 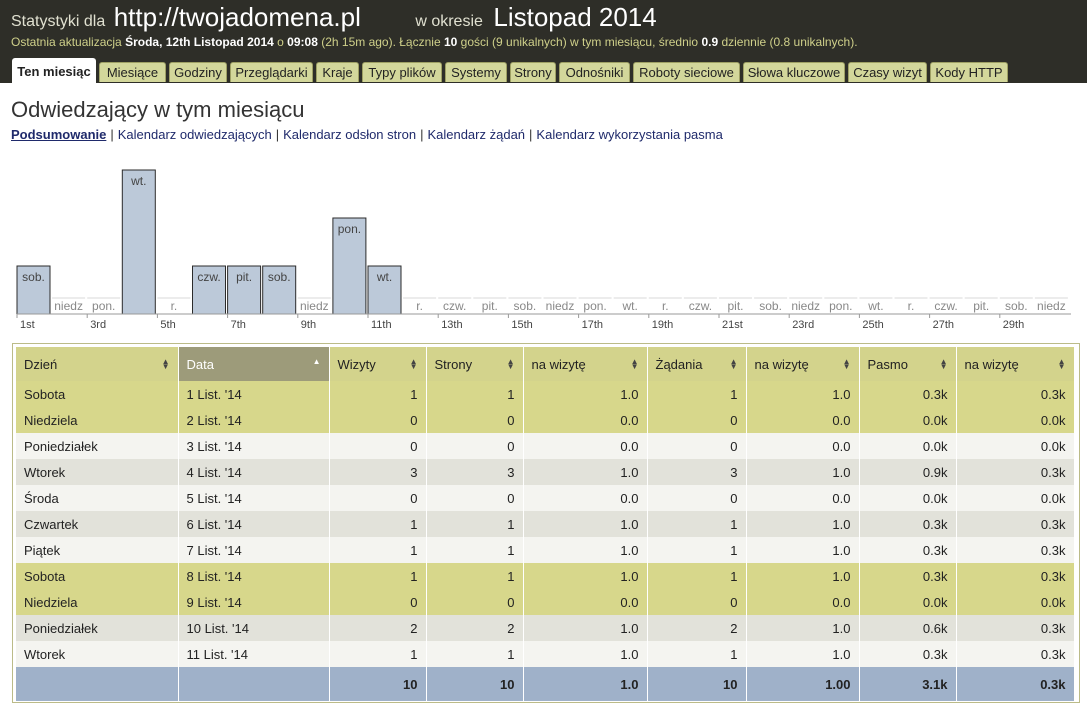 I want to click on col-pages-cell: 3, so click(x=475, y=472).